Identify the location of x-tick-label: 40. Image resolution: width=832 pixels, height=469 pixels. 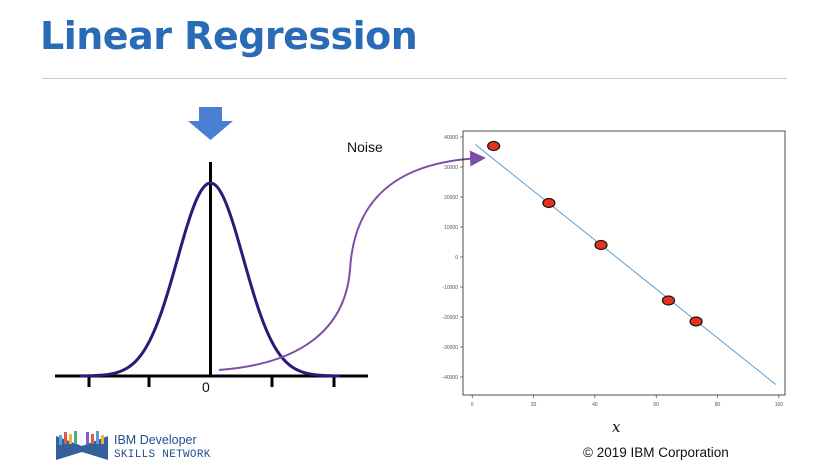
(595, 405).